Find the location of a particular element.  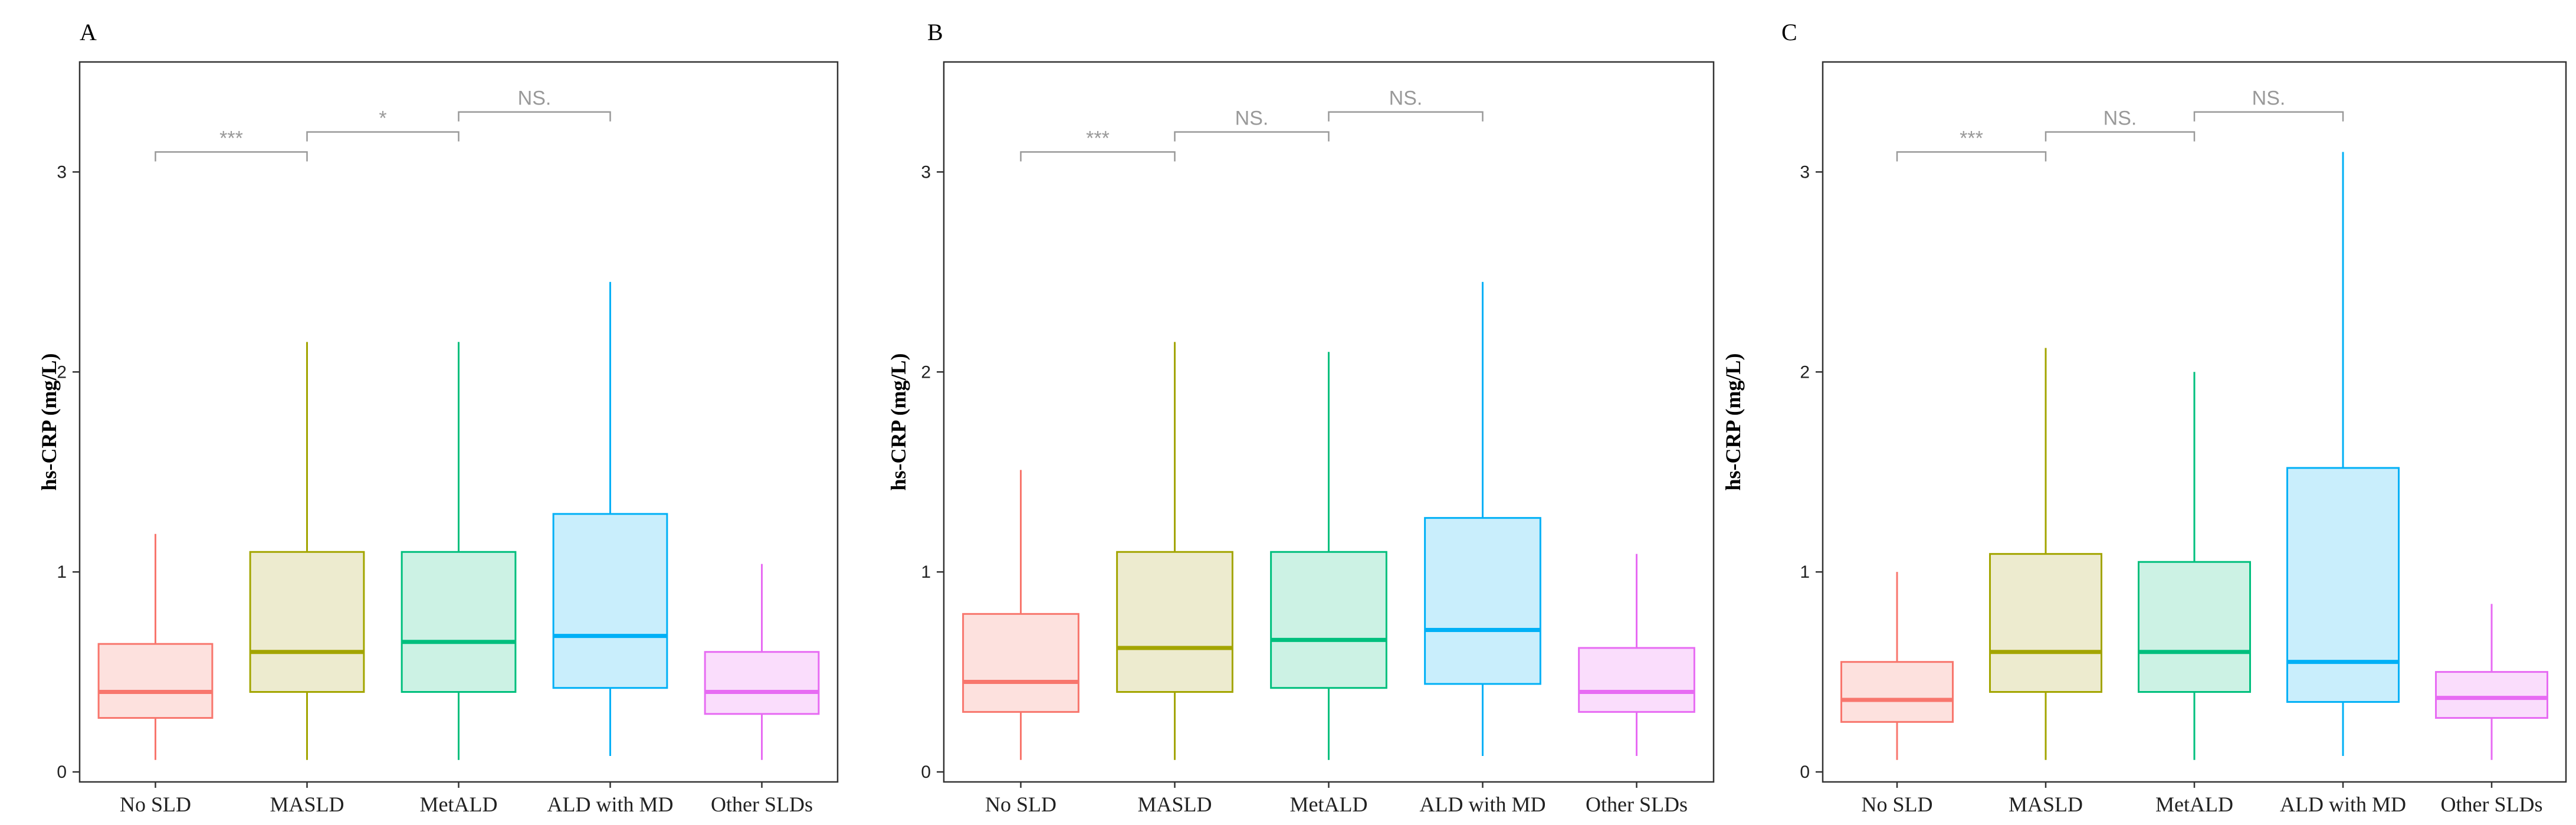

panel-letter: A is located at coordinates (88, 32).